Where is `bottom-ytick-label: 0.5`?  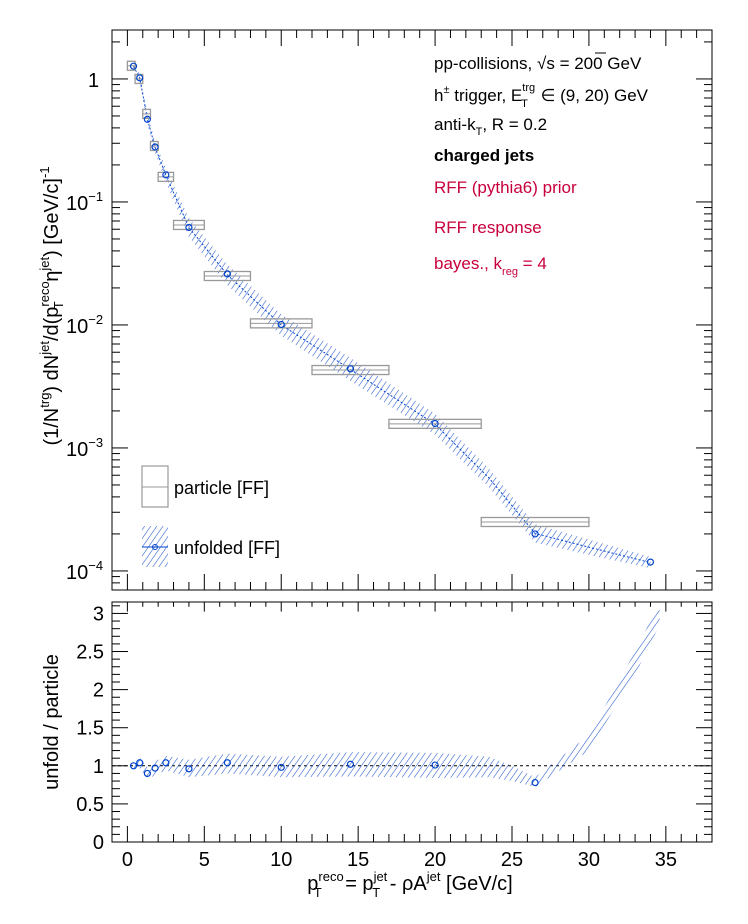 bottom-ytick-label: 0.5 is located at coordinates (90, 805).